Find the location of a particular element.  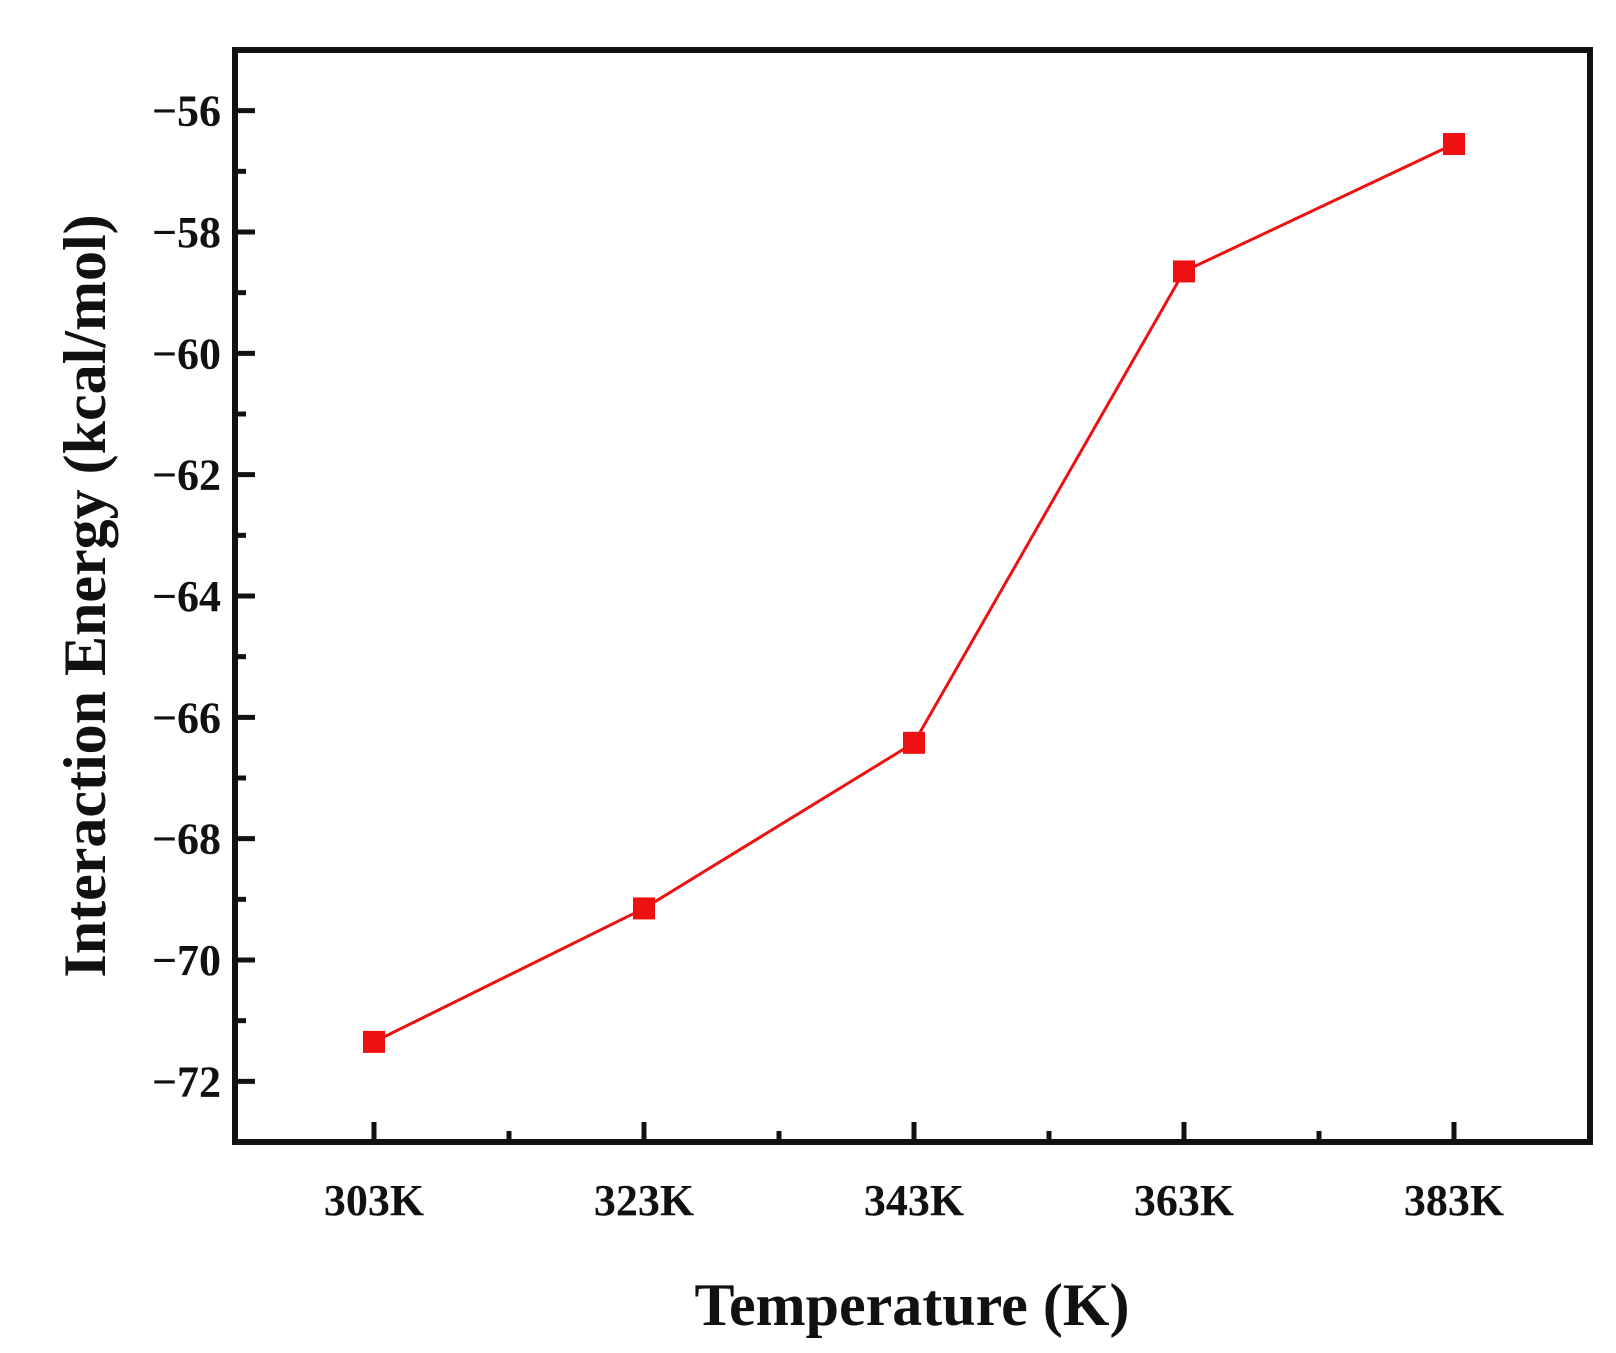

x-tick-label: 343K is located at coordinates (914, 1200).